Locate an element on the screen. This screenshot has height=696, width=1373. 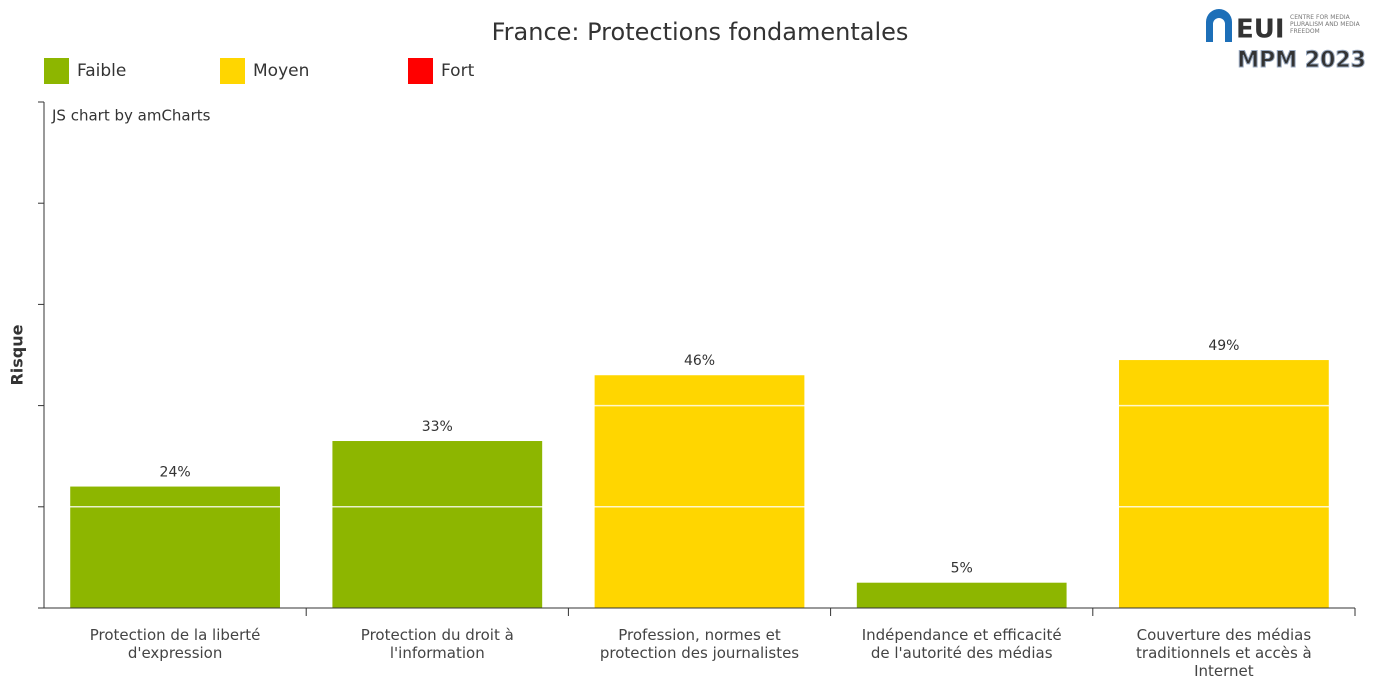
legend-label: Moyen is located at coordinates (281, 71).